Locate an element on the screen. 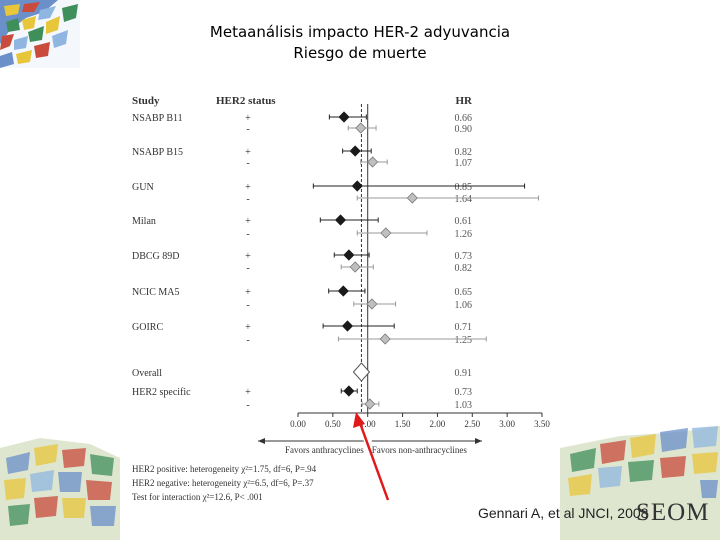  row-study-label: GOIRC is located at coordinates (147, 327).